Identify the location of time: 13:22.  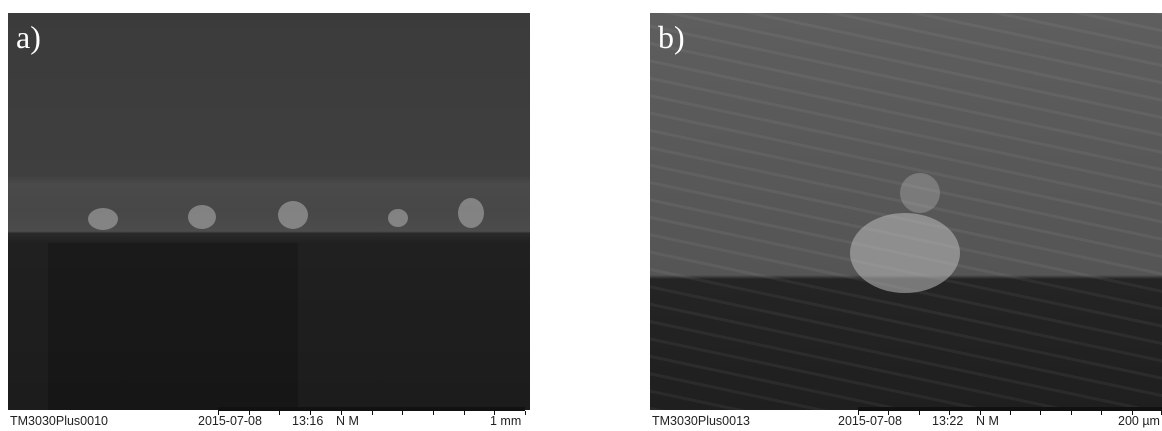
(948, 421).